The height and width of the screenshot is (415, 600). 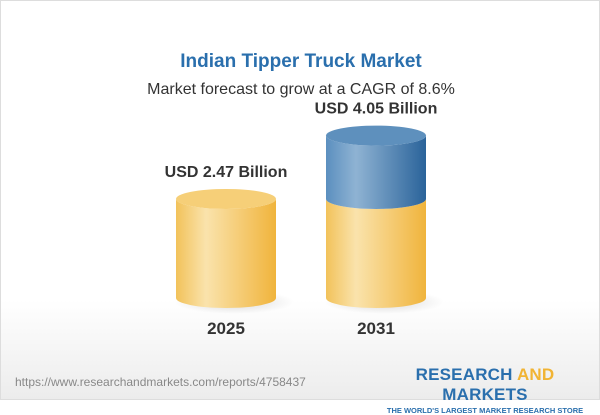 What do you see at coordinates (301, 61) in the screenshot?
I see `chart-title: Indian Tipper Truck Market` at bounding box center [301, 61].